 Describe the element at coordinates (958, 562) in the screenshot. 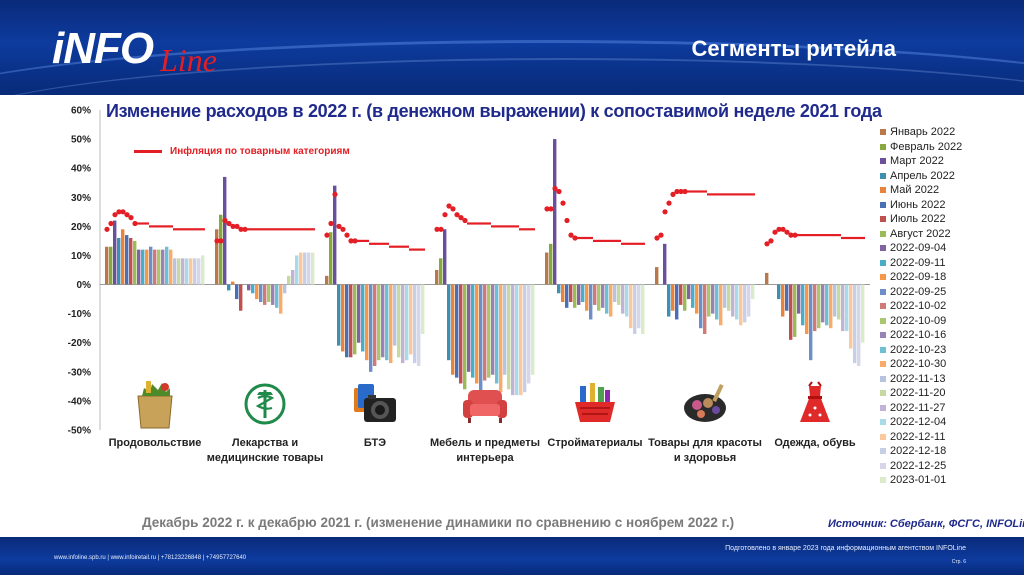

I see `page-number: Стр. 6` at that location.